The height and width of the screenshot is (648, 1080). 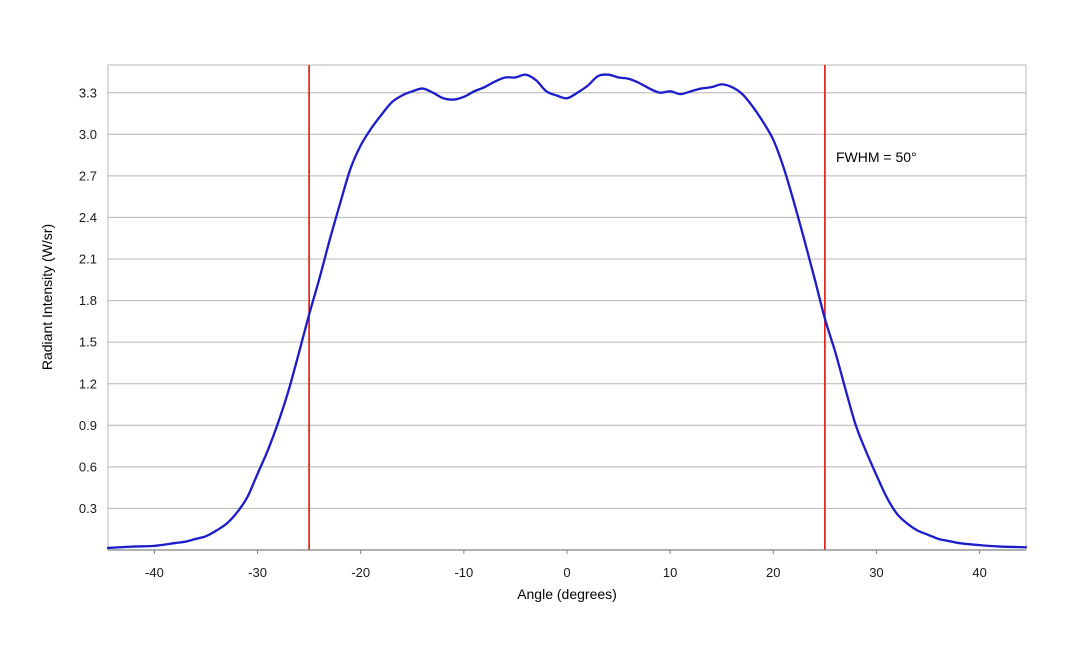 I want to click on y-tick-label: 1.5, so click(x=88, y=342).